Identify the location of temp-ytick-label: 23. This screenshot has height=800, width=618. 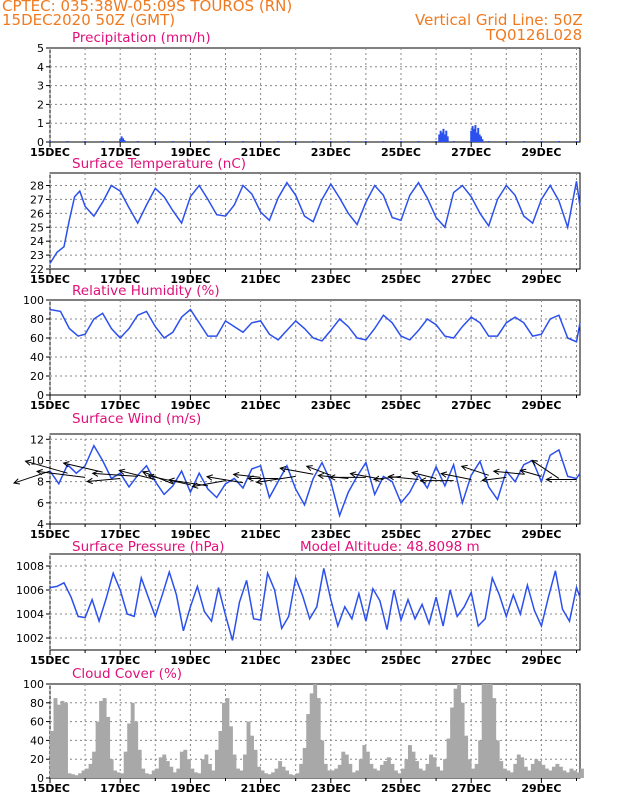
(37, 255).